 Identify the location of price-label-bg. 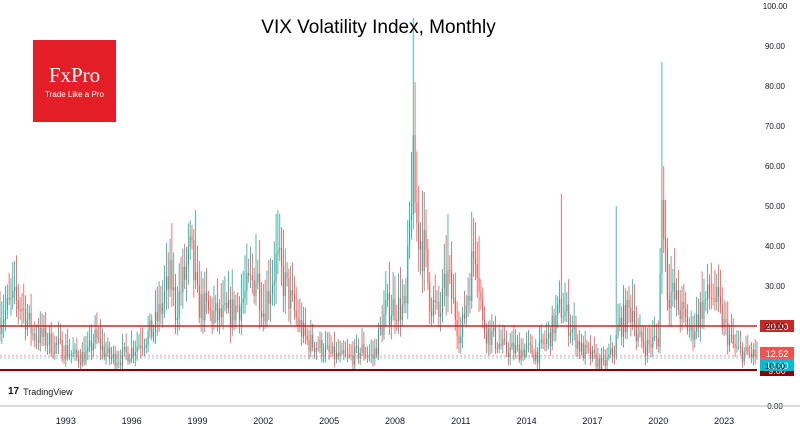
(777, 365).